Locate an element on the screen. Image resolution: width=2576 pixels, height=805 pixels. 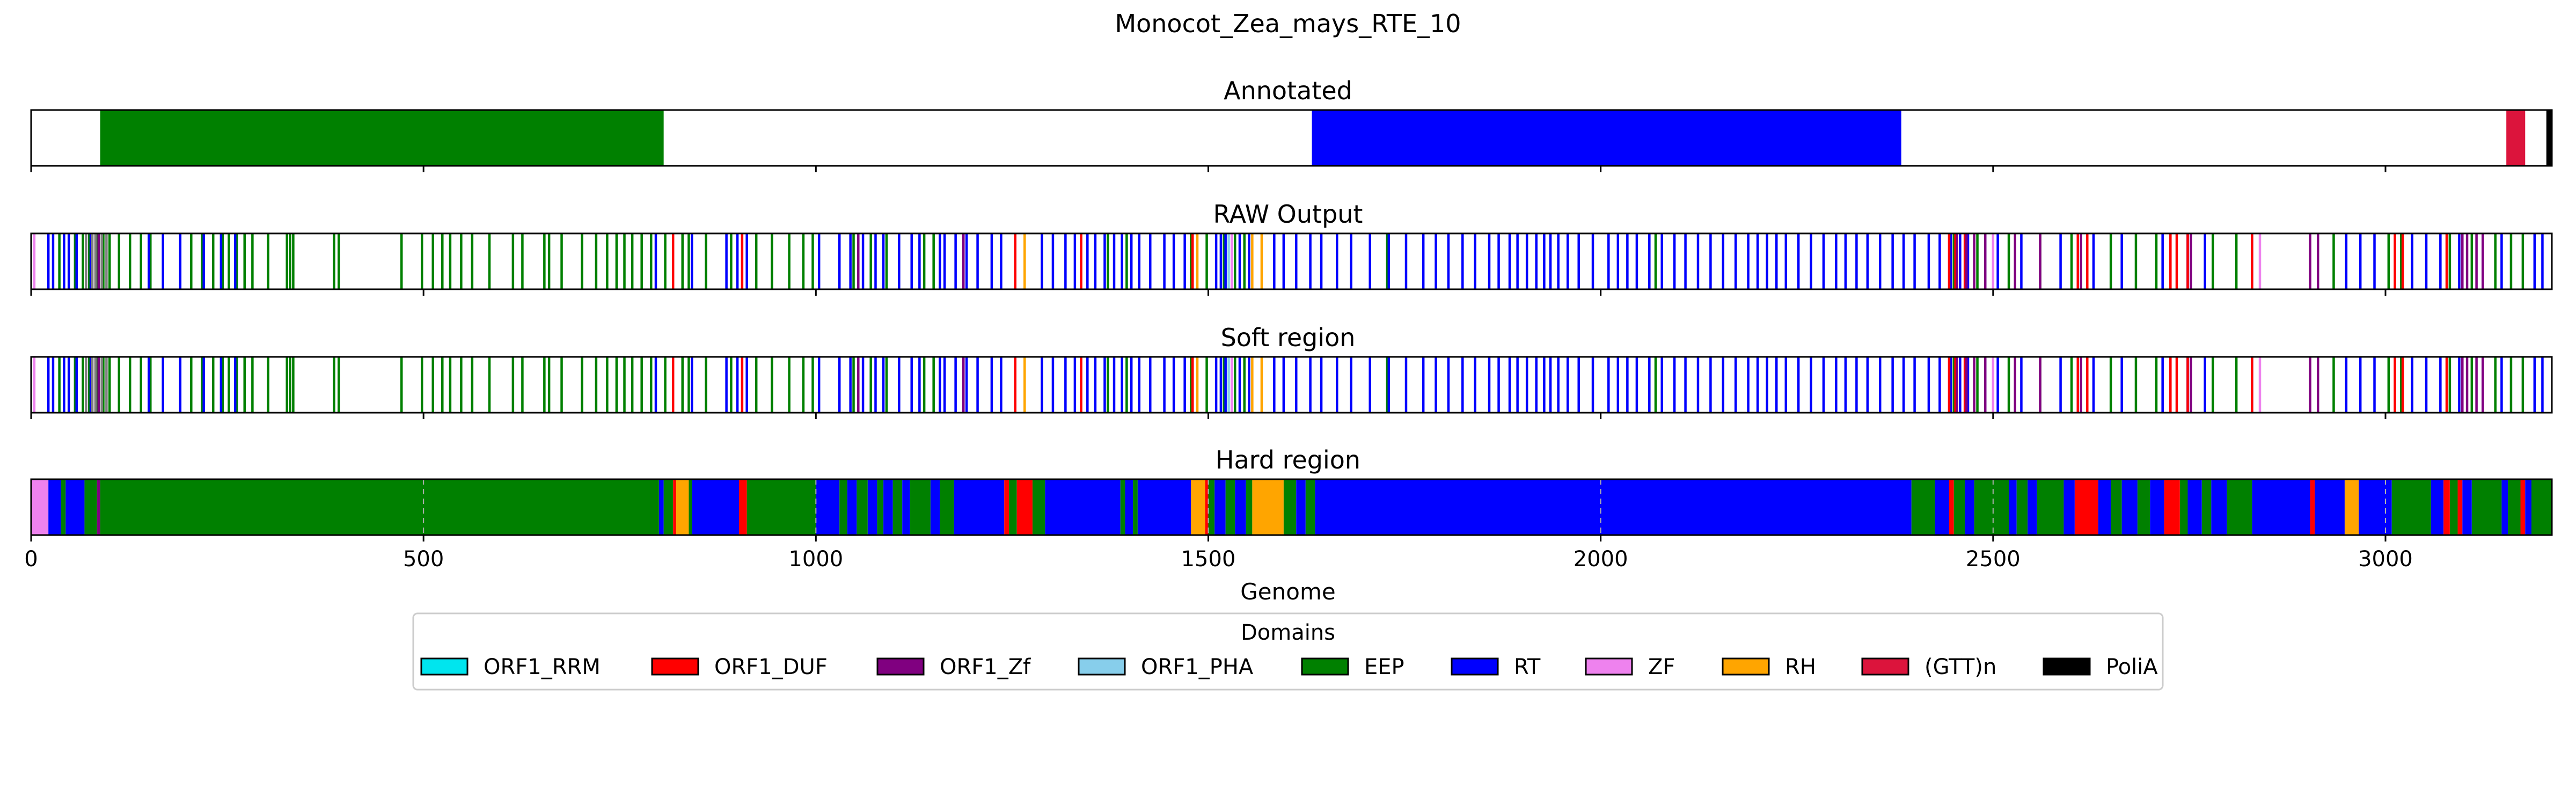
x-axis: 0 500 1000 1500 2000 2500 3000 is located at coordinates (1218, 559).